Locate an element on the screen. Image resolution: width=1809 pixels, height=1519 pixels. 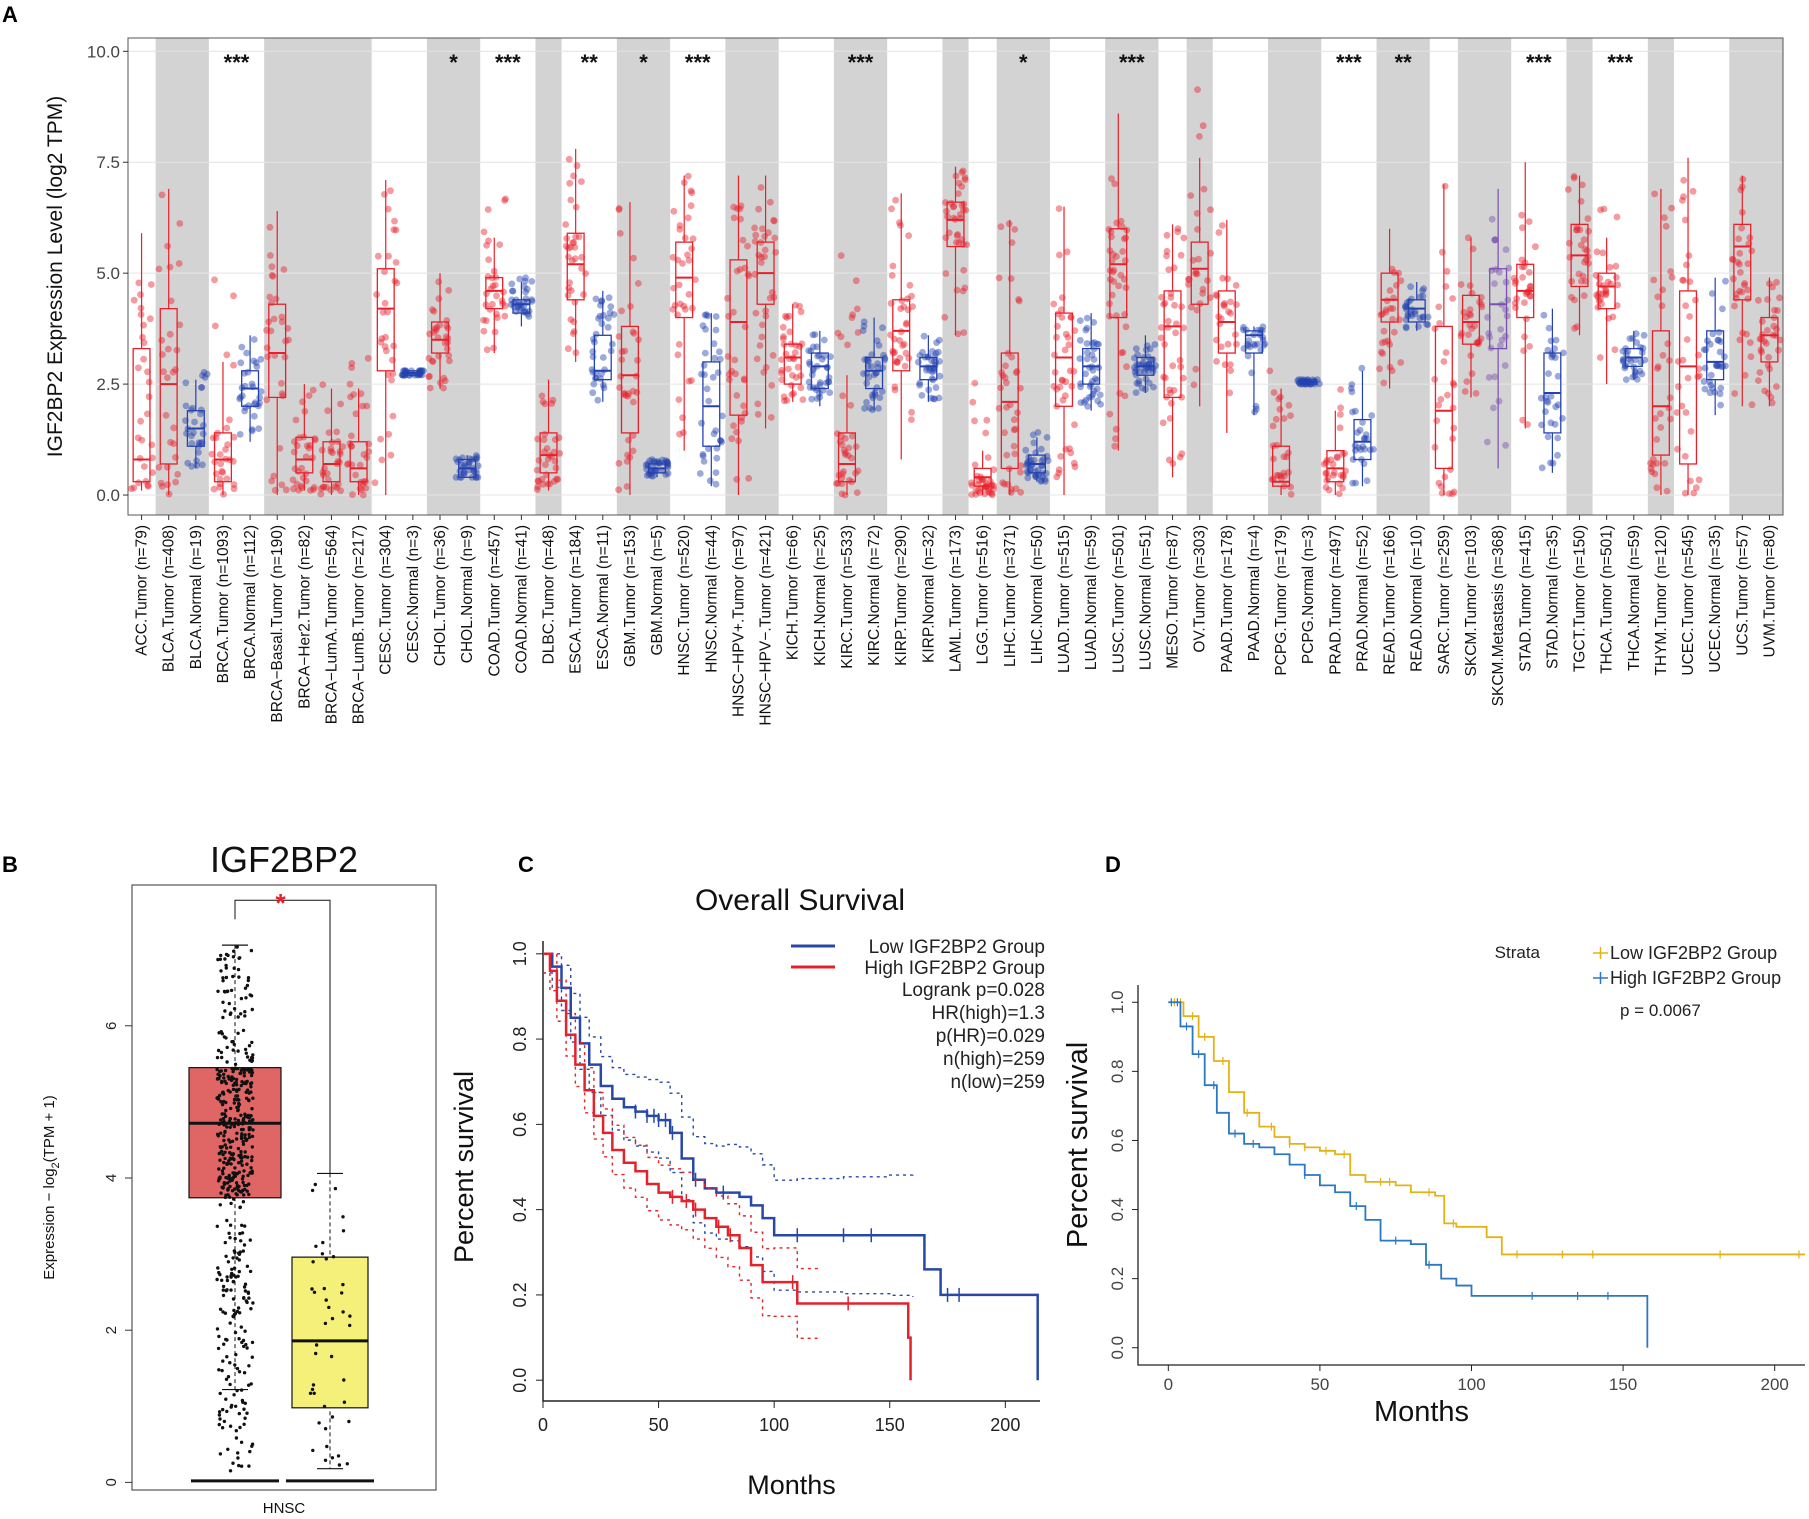
x-tick-label: LAML.Tumor (n=173) is located at coordinates (956, 598).